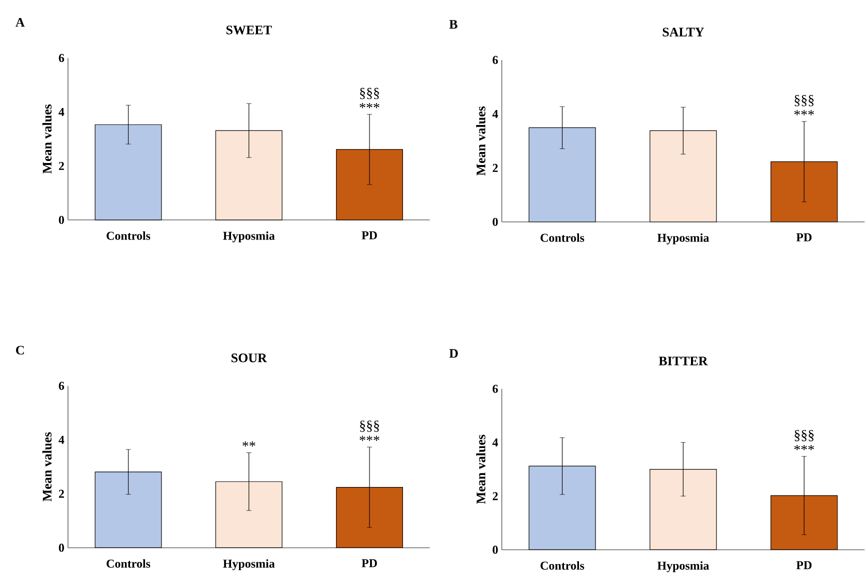 Image resolution: width=865 pixels, height=583 pixels. I want to click on text: B, so click(453, 24).